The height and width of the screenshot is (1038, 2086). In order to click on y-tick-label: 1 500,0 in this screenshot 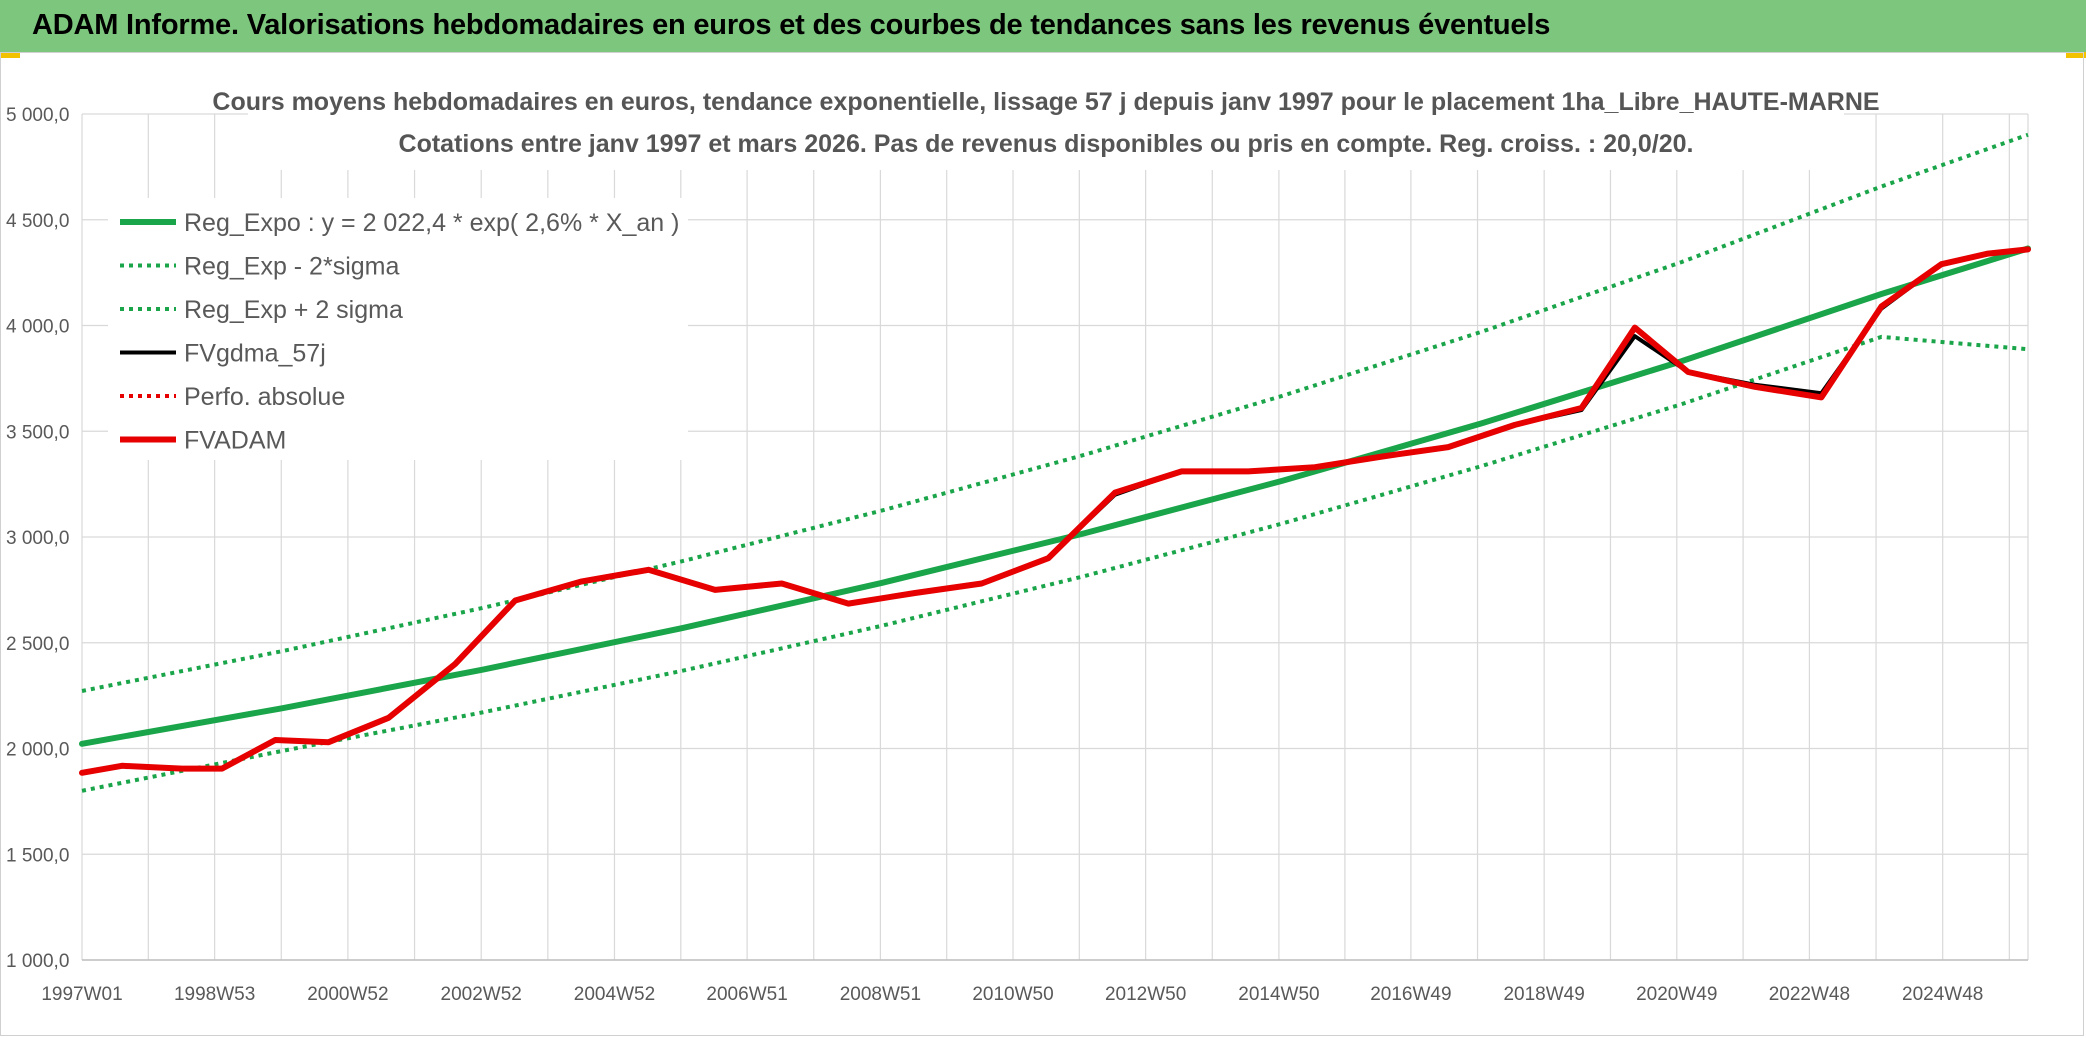, I will do `click(37, 855)`.